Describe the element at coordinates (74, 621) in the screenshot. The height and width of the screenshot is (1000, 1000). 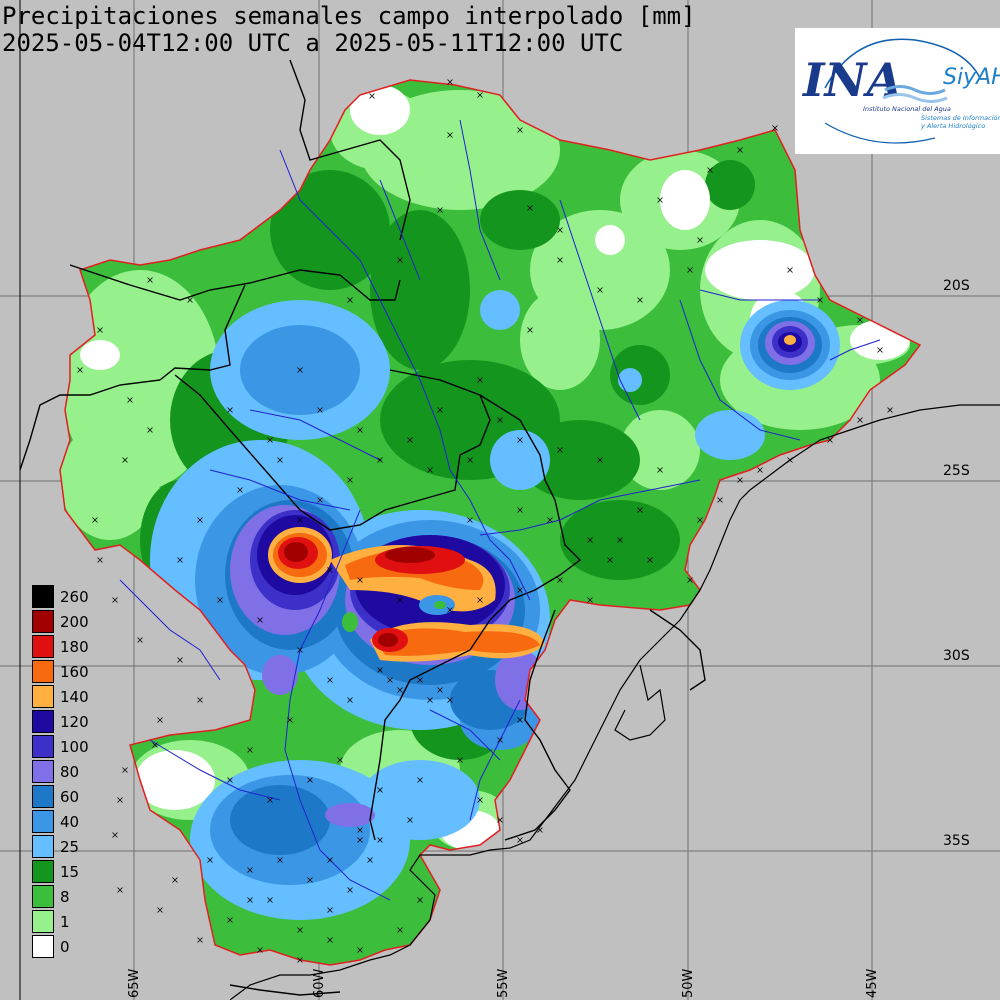
I see `legend-label: 200` at that location.